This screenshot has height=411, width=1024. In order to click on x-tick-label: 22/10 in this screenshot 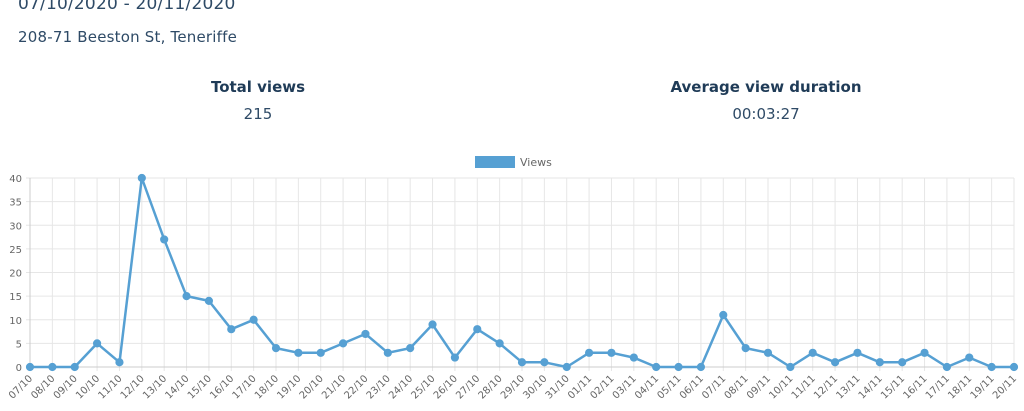, I will do `click(356, 387)`.